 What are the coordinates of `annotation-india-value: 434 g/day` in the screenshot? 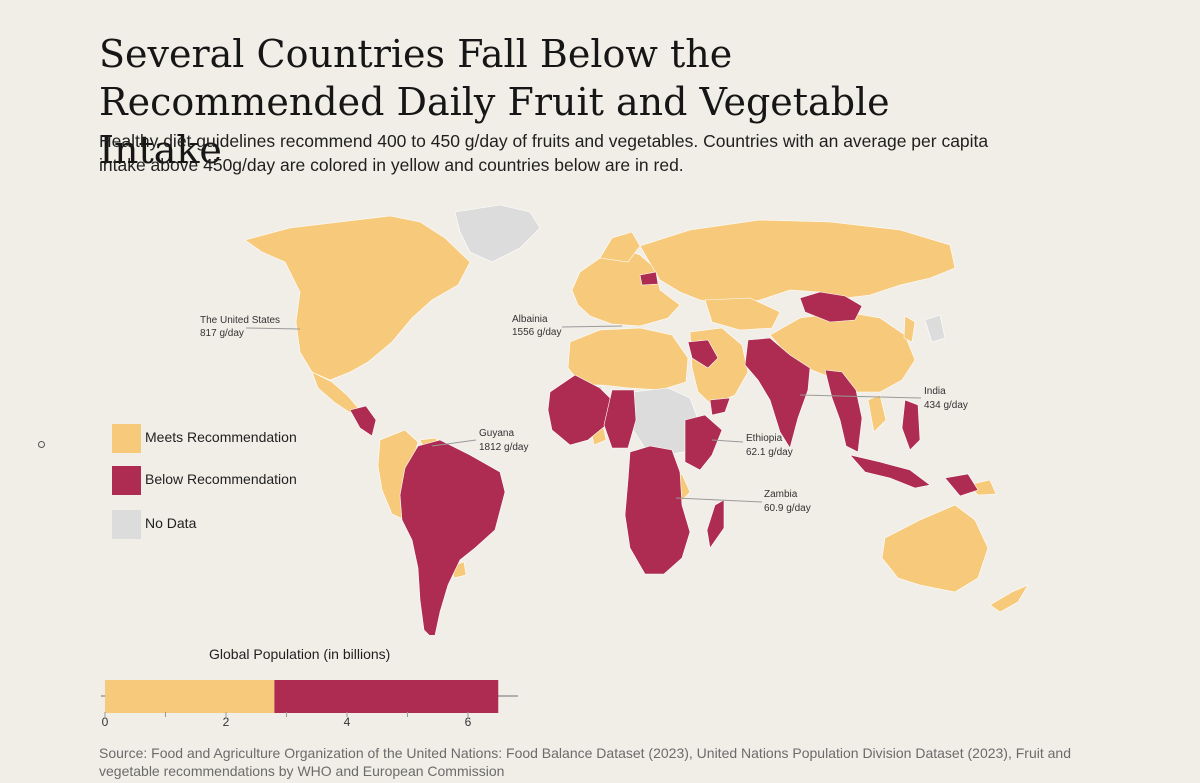 It's located at (946, 405).